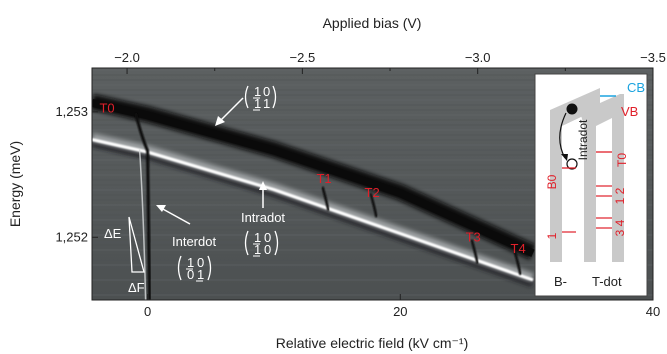 The width and height of the screenshot is (667, 354). What do you see at coordinates (175, 216) in the screenshot?
I see `arrow-interdot` at bounding box center [175, 216].